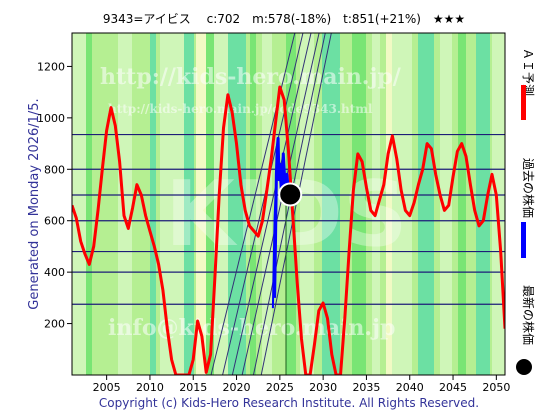 This screenshot has height=420, width=560. I want to click on x-tick-label: 2015, so click(193, 387).